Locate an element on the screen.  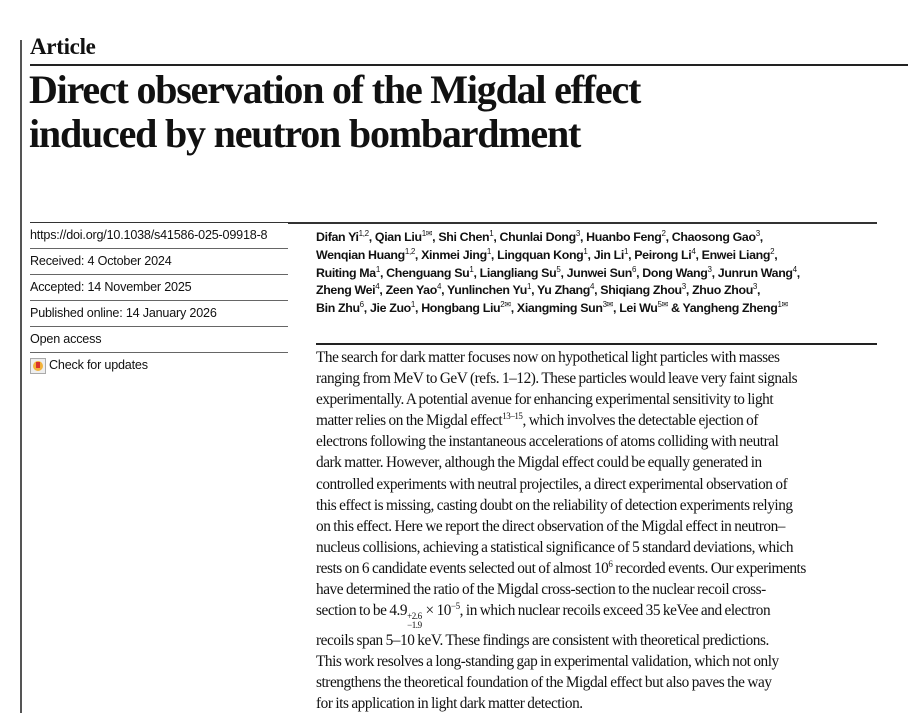
author-name: Chaosong Gao is located at coordinates (713, 237).